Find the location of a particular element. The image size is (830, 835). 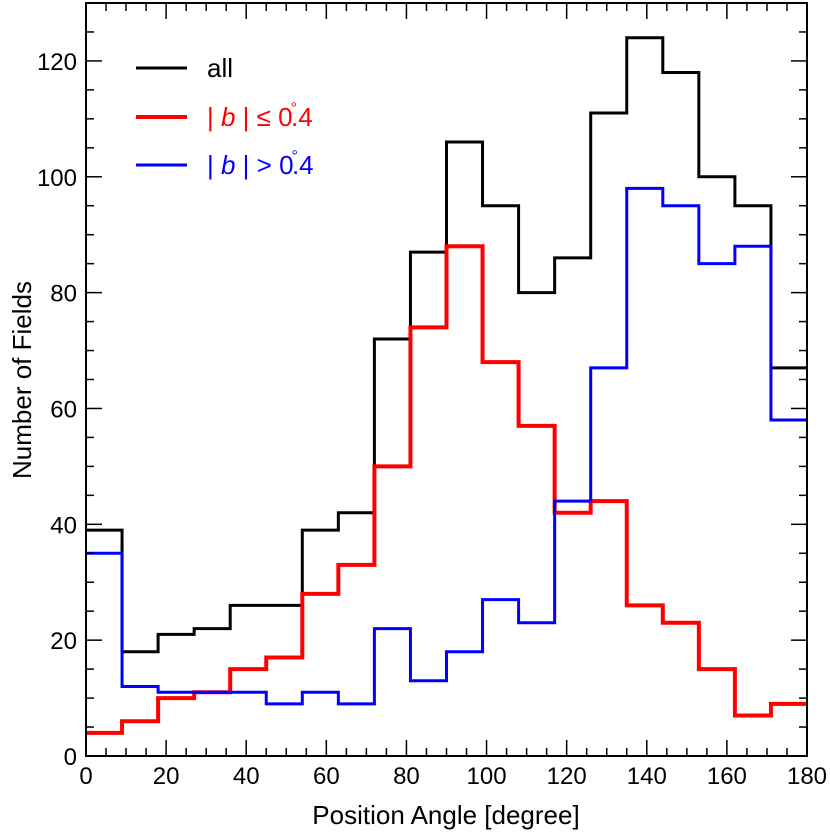

legend-label-part: > is located at coordinates (264, 165).